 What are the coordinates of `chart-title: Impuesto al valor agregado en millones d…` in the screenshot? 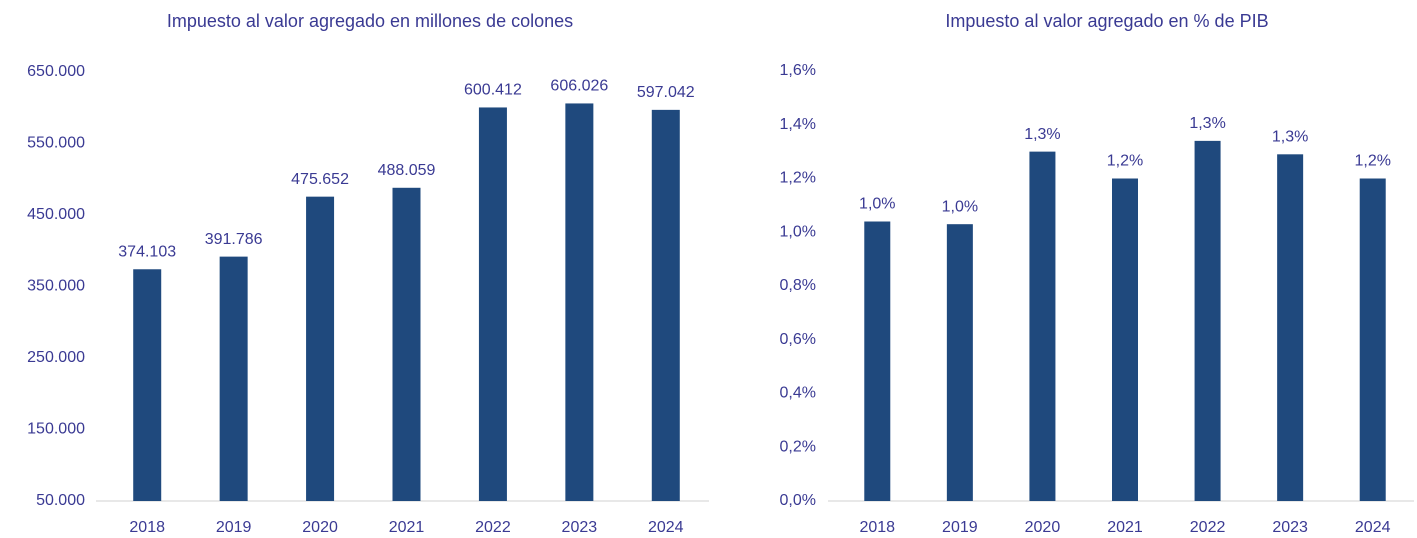 It's located at (370, 21).